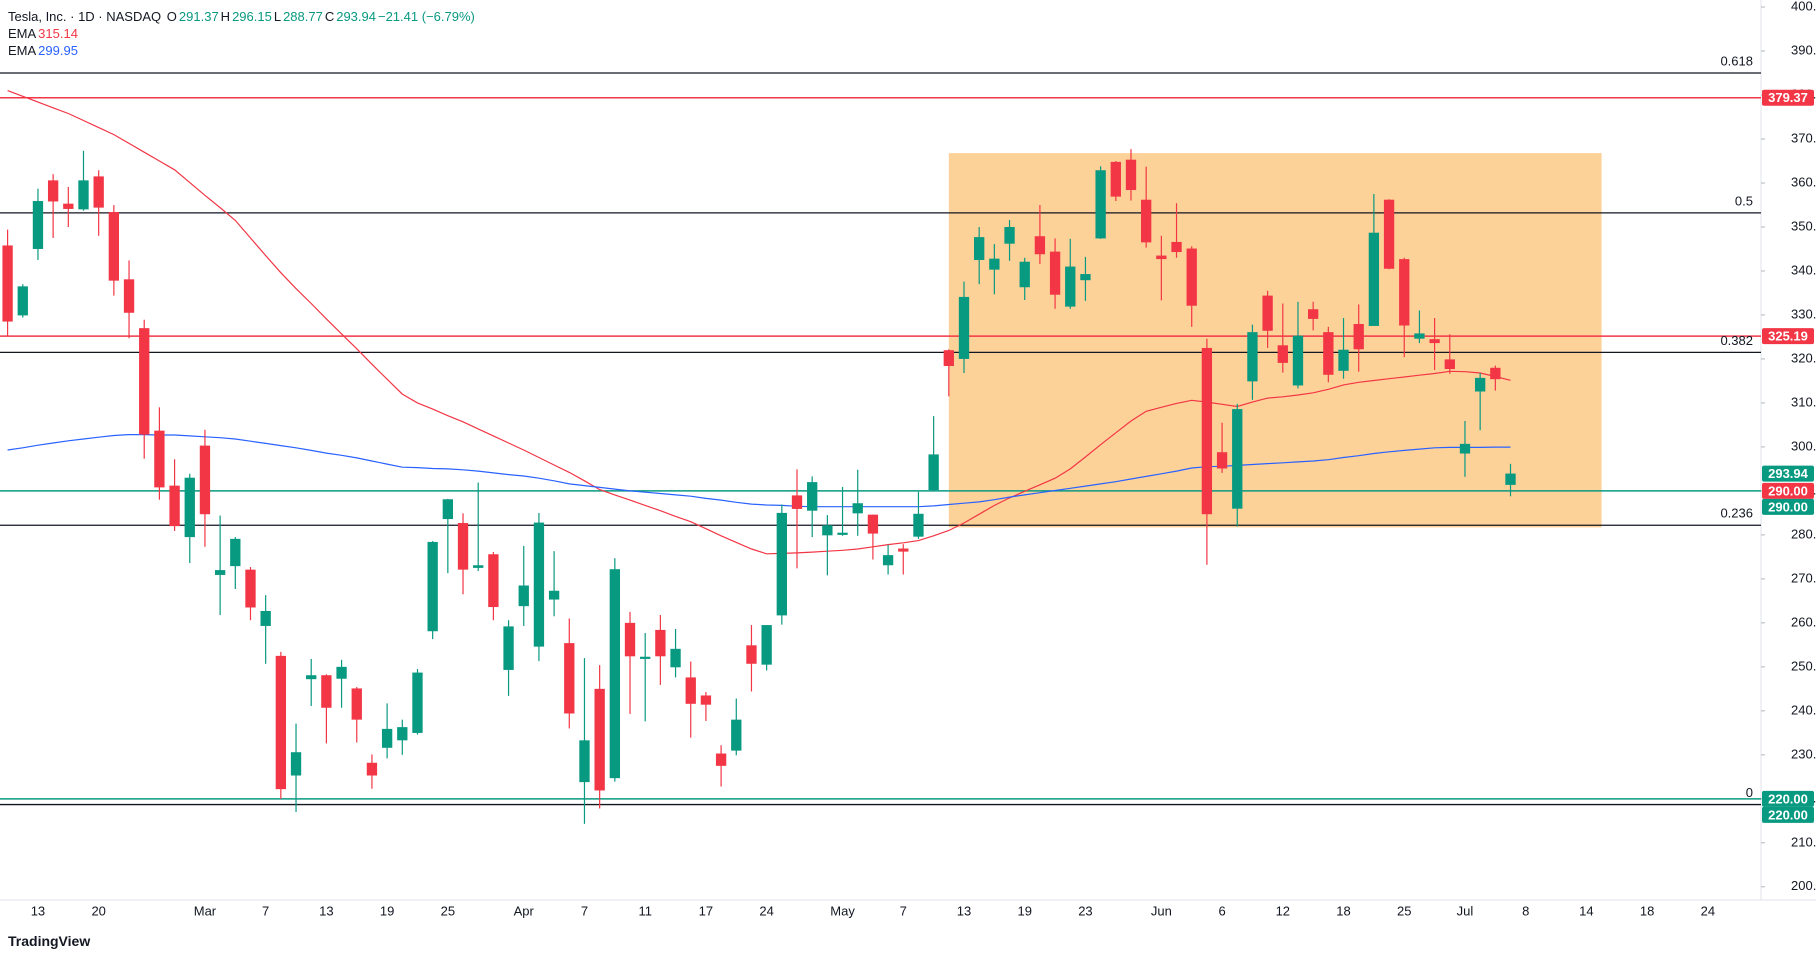  I want to click on ohlc-value: 288.77, so click(303, 16).